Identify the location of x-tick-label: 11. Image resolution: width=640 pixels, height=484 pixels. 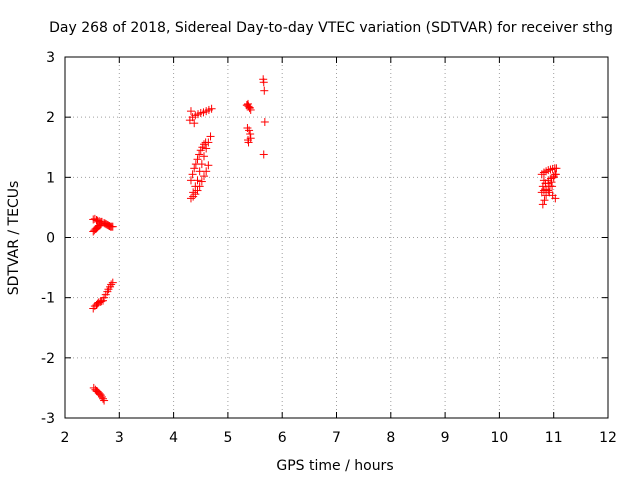
(554, 438).